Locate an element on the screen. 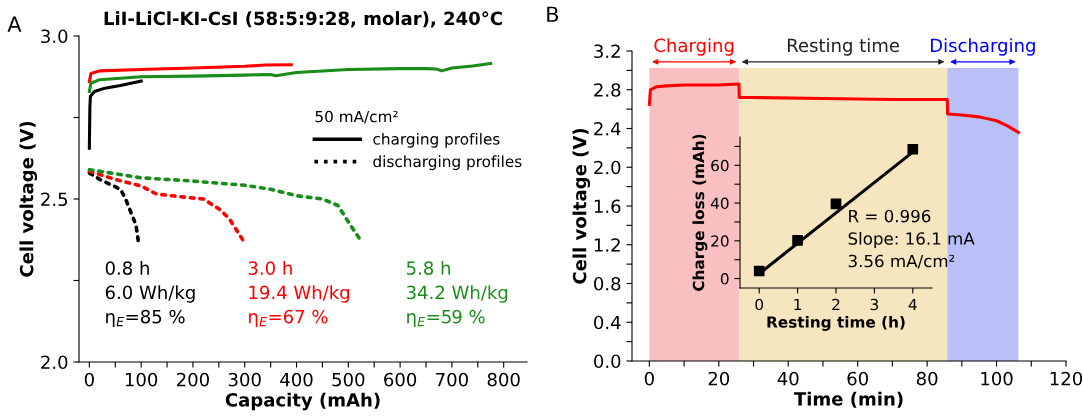  y-axis-title: Charge loss (mAh) is located at coordinates (700, 212).